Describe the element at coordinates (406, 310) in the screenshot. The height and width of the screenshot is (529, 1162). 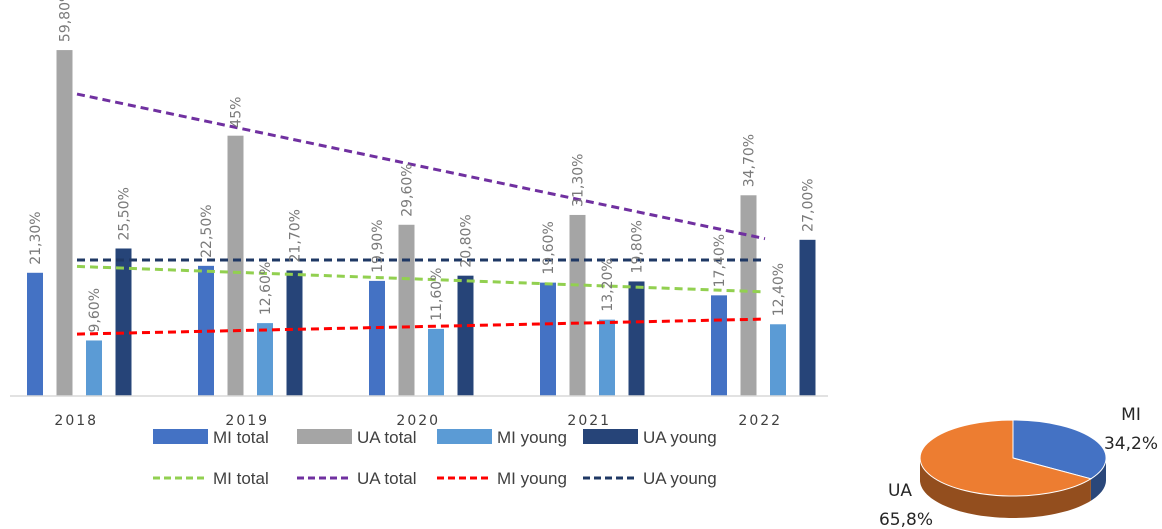
I see `bar-ua-total-2020` at that location.